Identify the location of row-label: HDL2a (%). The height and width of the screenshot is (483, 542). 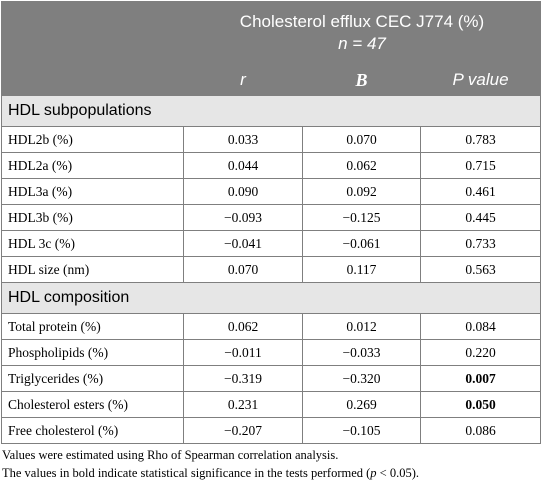
(92, 165).